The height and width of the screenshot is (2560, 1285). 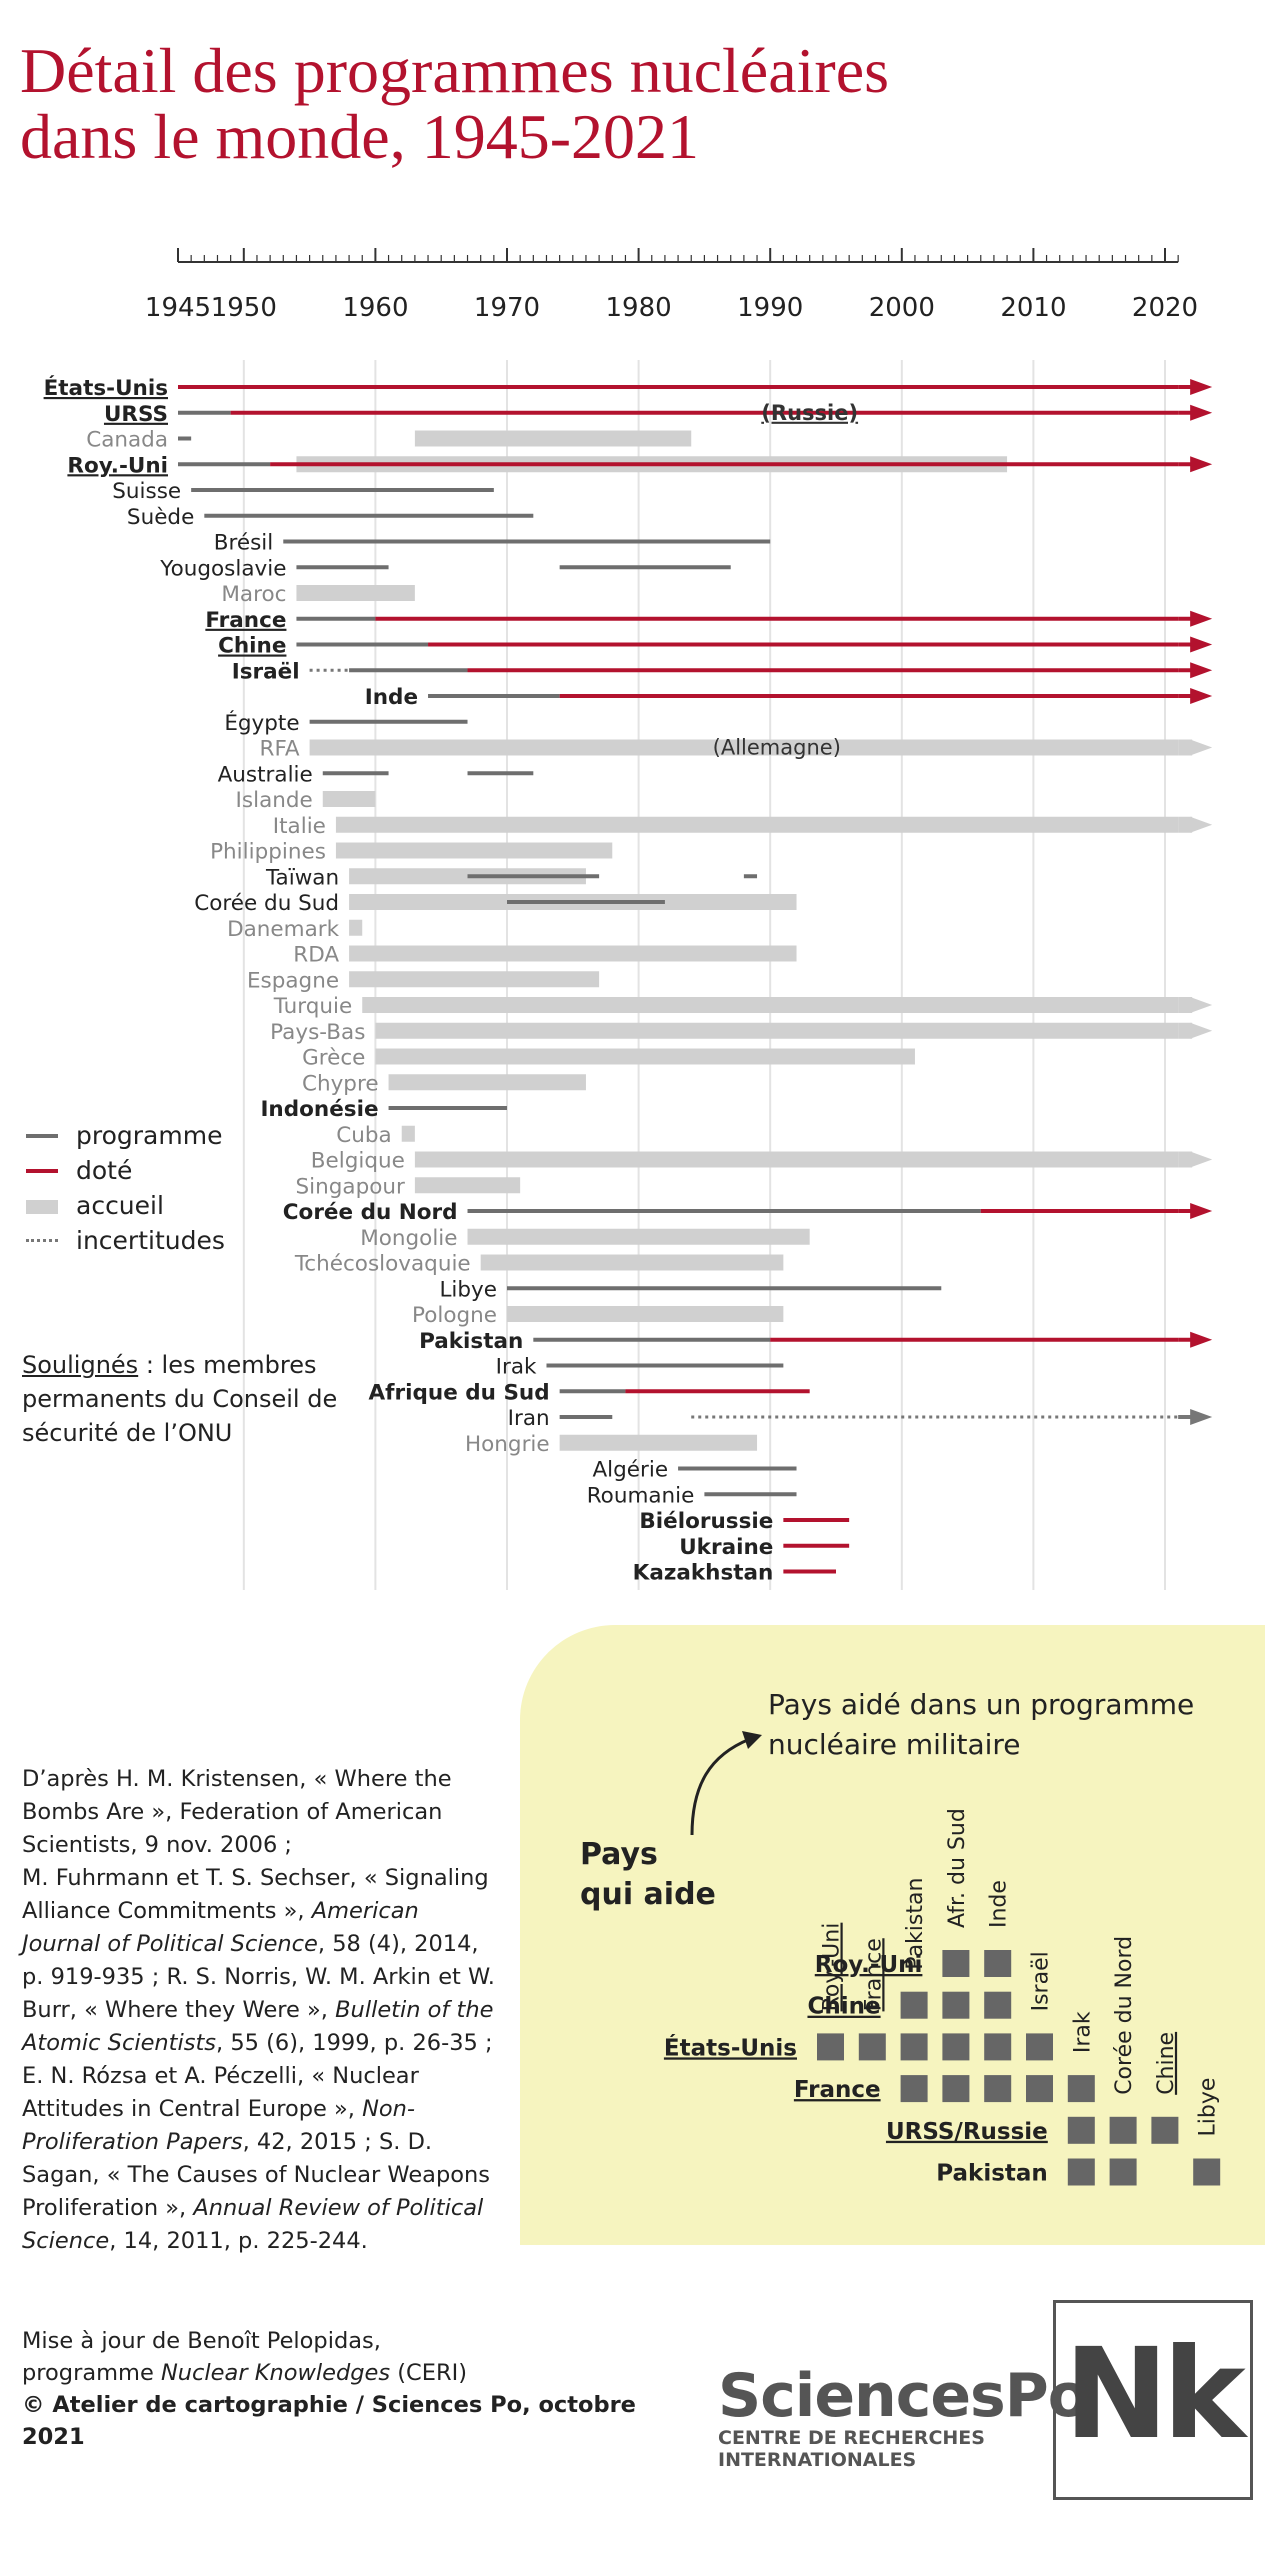 What do you see at coordinates (545, 955) in the screenshot?
I see `timeline-row: RDA` at bounding box center [545, 955].